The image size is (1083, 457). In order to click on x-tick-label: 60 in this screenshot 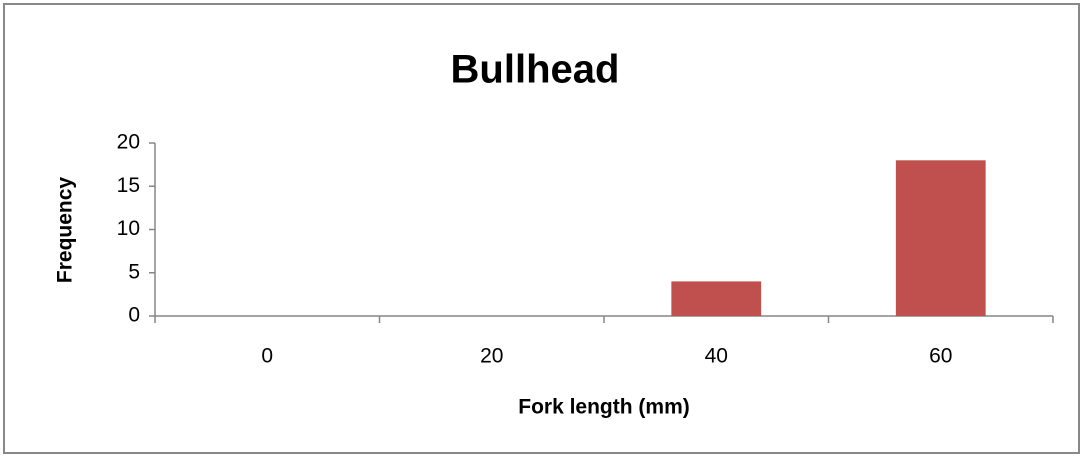, I will do `click(940, 356)`.